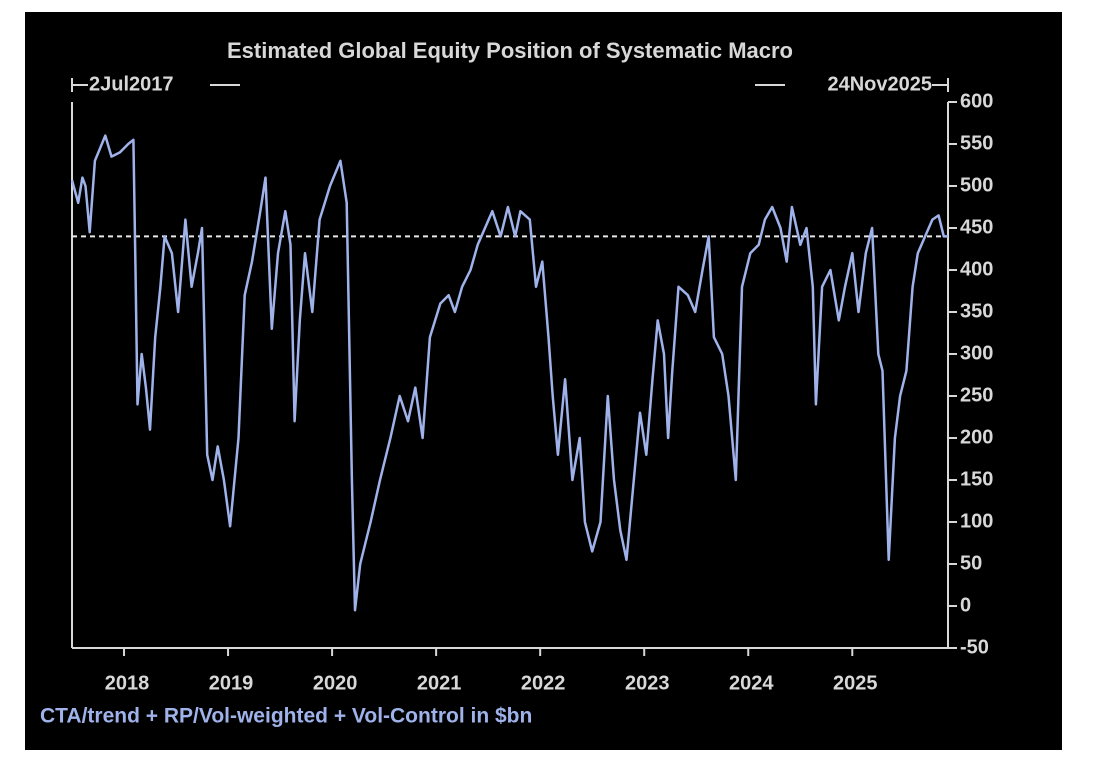 The image size is (1100, 783). What do you see at coordinates (976, 437) in the screenshot?
I see `y-tick-label: 200` at bounding box center [976, 437].